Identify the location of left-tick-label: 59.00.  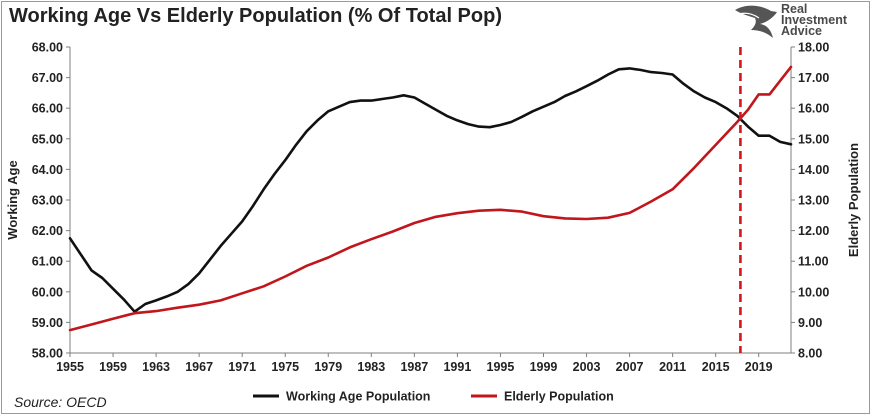
(47, 323).